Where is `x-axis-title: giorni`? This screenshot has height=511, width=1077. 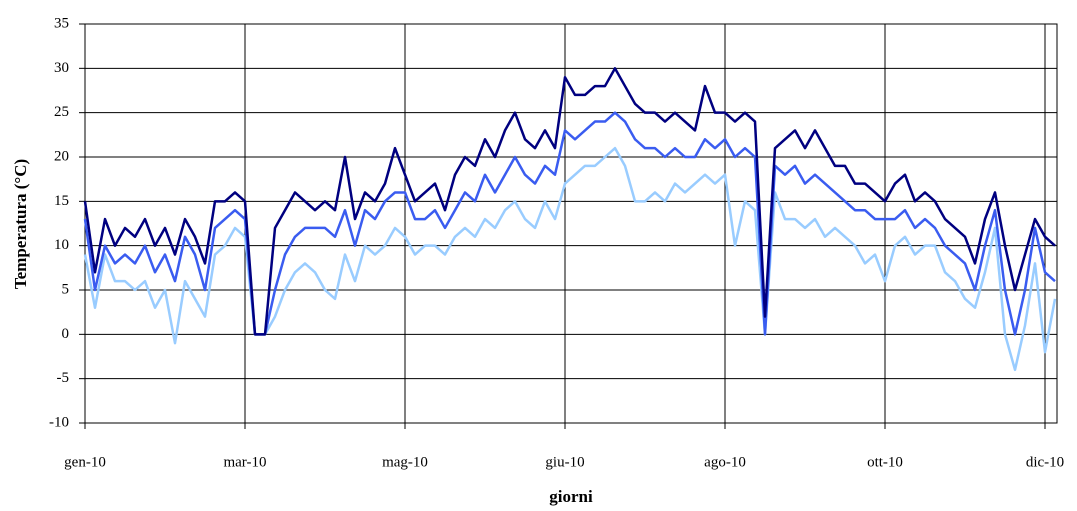
x-axis-title: giorni is located at coordinates (571, 496).